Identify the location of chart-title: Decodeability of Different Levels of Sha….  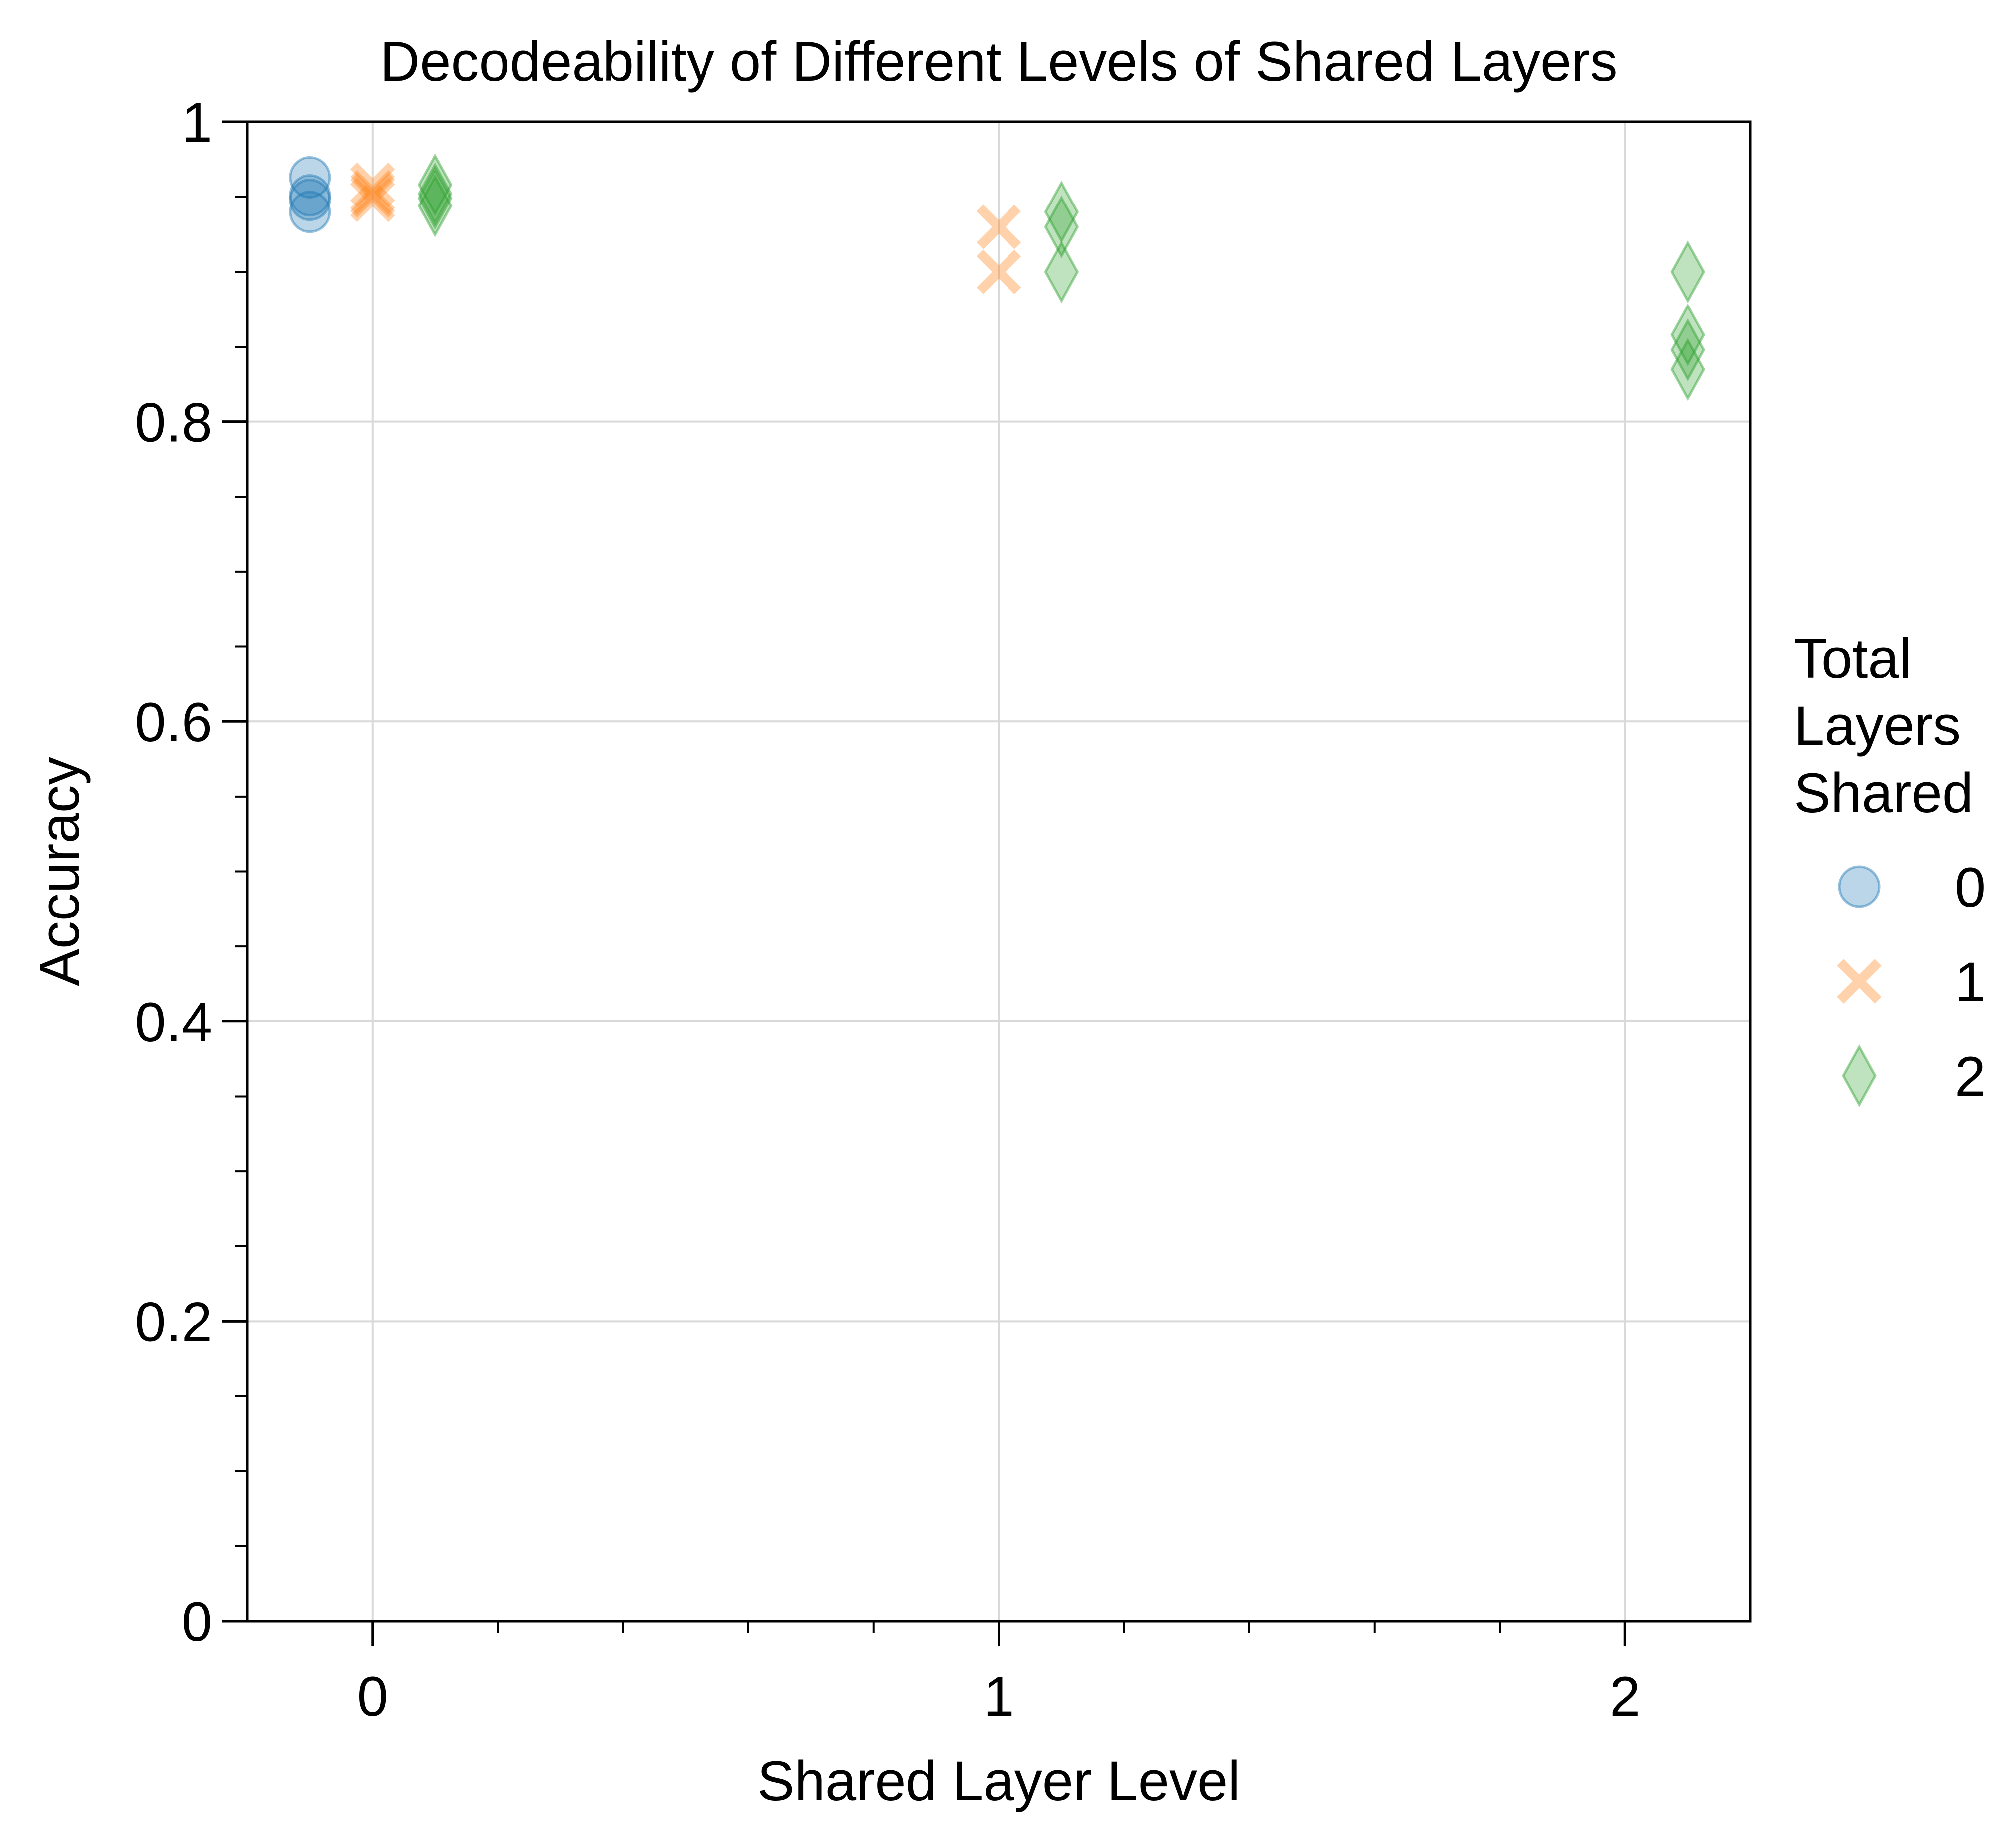
(998, 61).